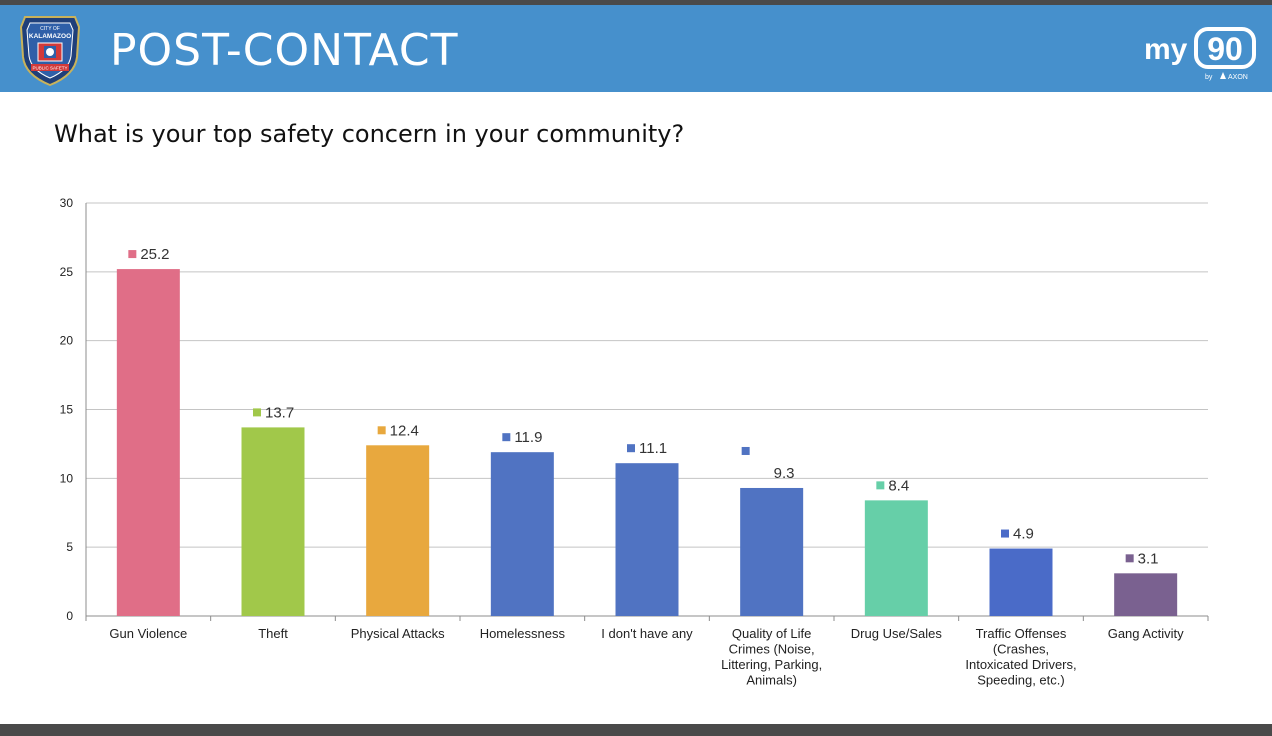 Image resolution: width=1272 pixels, height=736 pixels. Describe the element at coordinates (67, 410) in the screenshot. I see `y-tick-label: 15` at that location.